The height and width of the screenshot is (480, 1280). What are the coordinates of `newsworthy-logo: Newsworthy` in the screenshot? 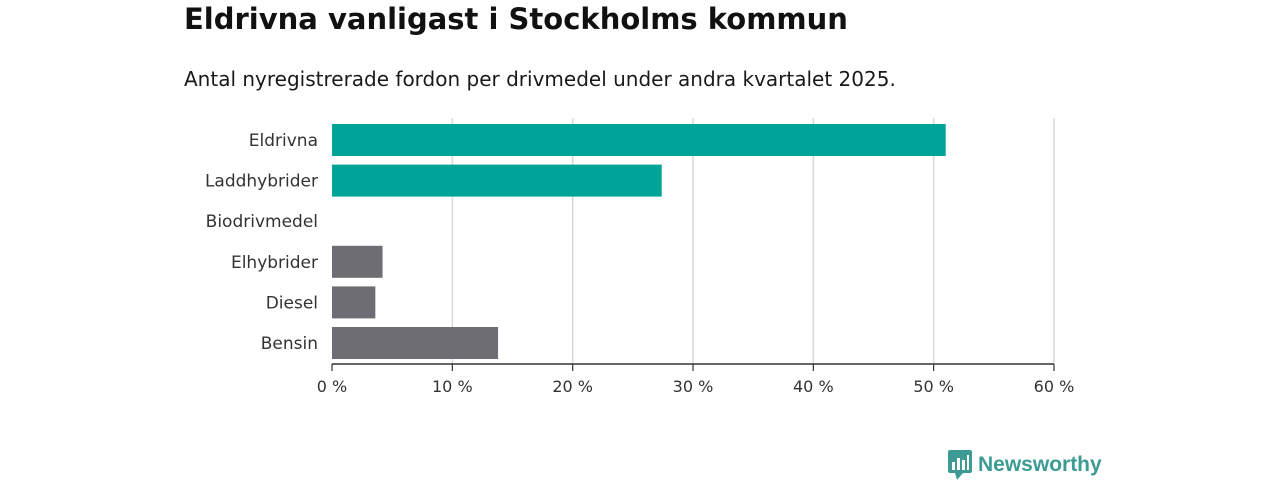 It's located at (1025, 465).